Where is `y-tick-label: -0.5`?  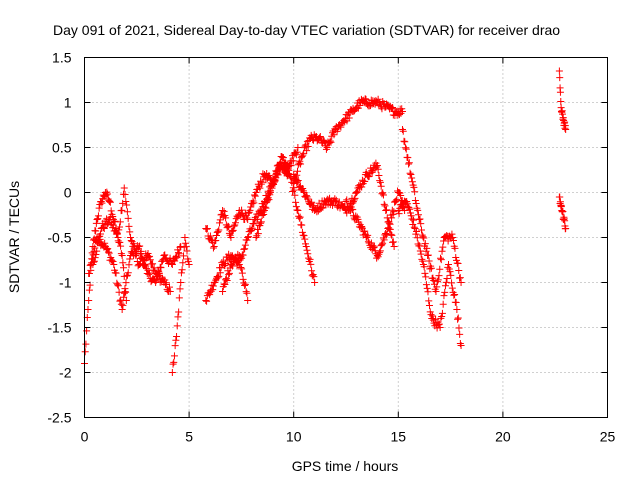
y-tick-label: -0.5 is located at coordinates (59, 238).